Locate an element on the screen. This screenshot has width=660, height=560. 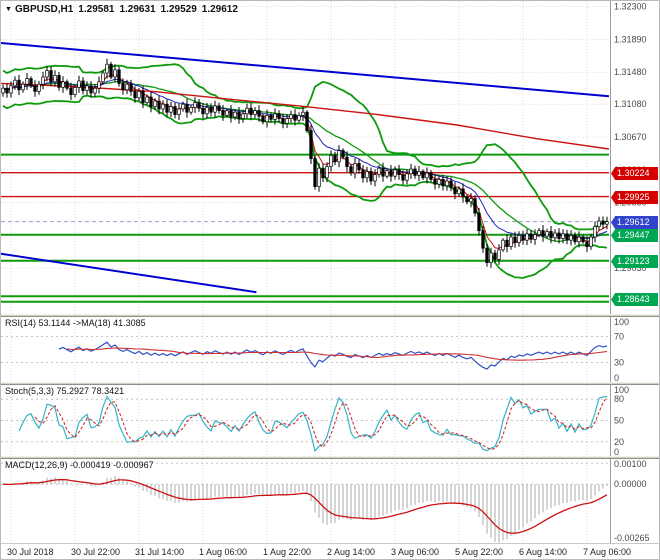
time-axis-label: 30 Jul 2018 is located at coordinates (30, 552).